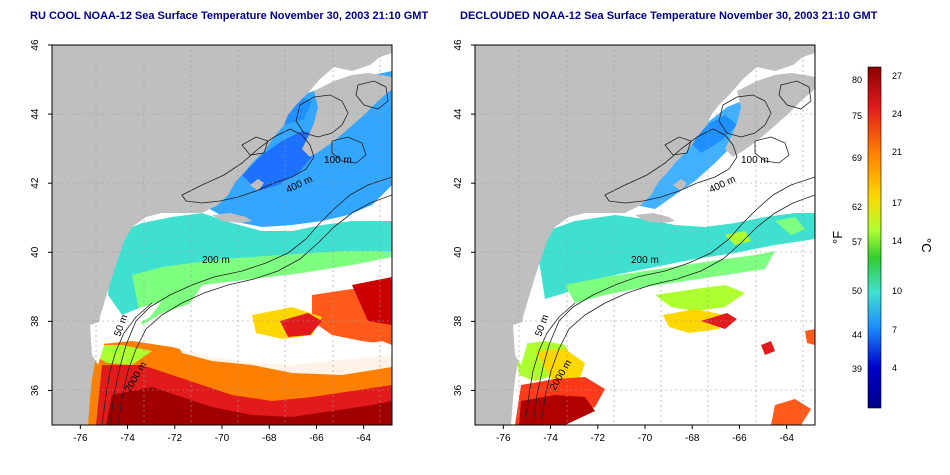  Describe the element at coordinates (897, 241) in the screenshot. I see `celsius-tick-label: 14` at that location.